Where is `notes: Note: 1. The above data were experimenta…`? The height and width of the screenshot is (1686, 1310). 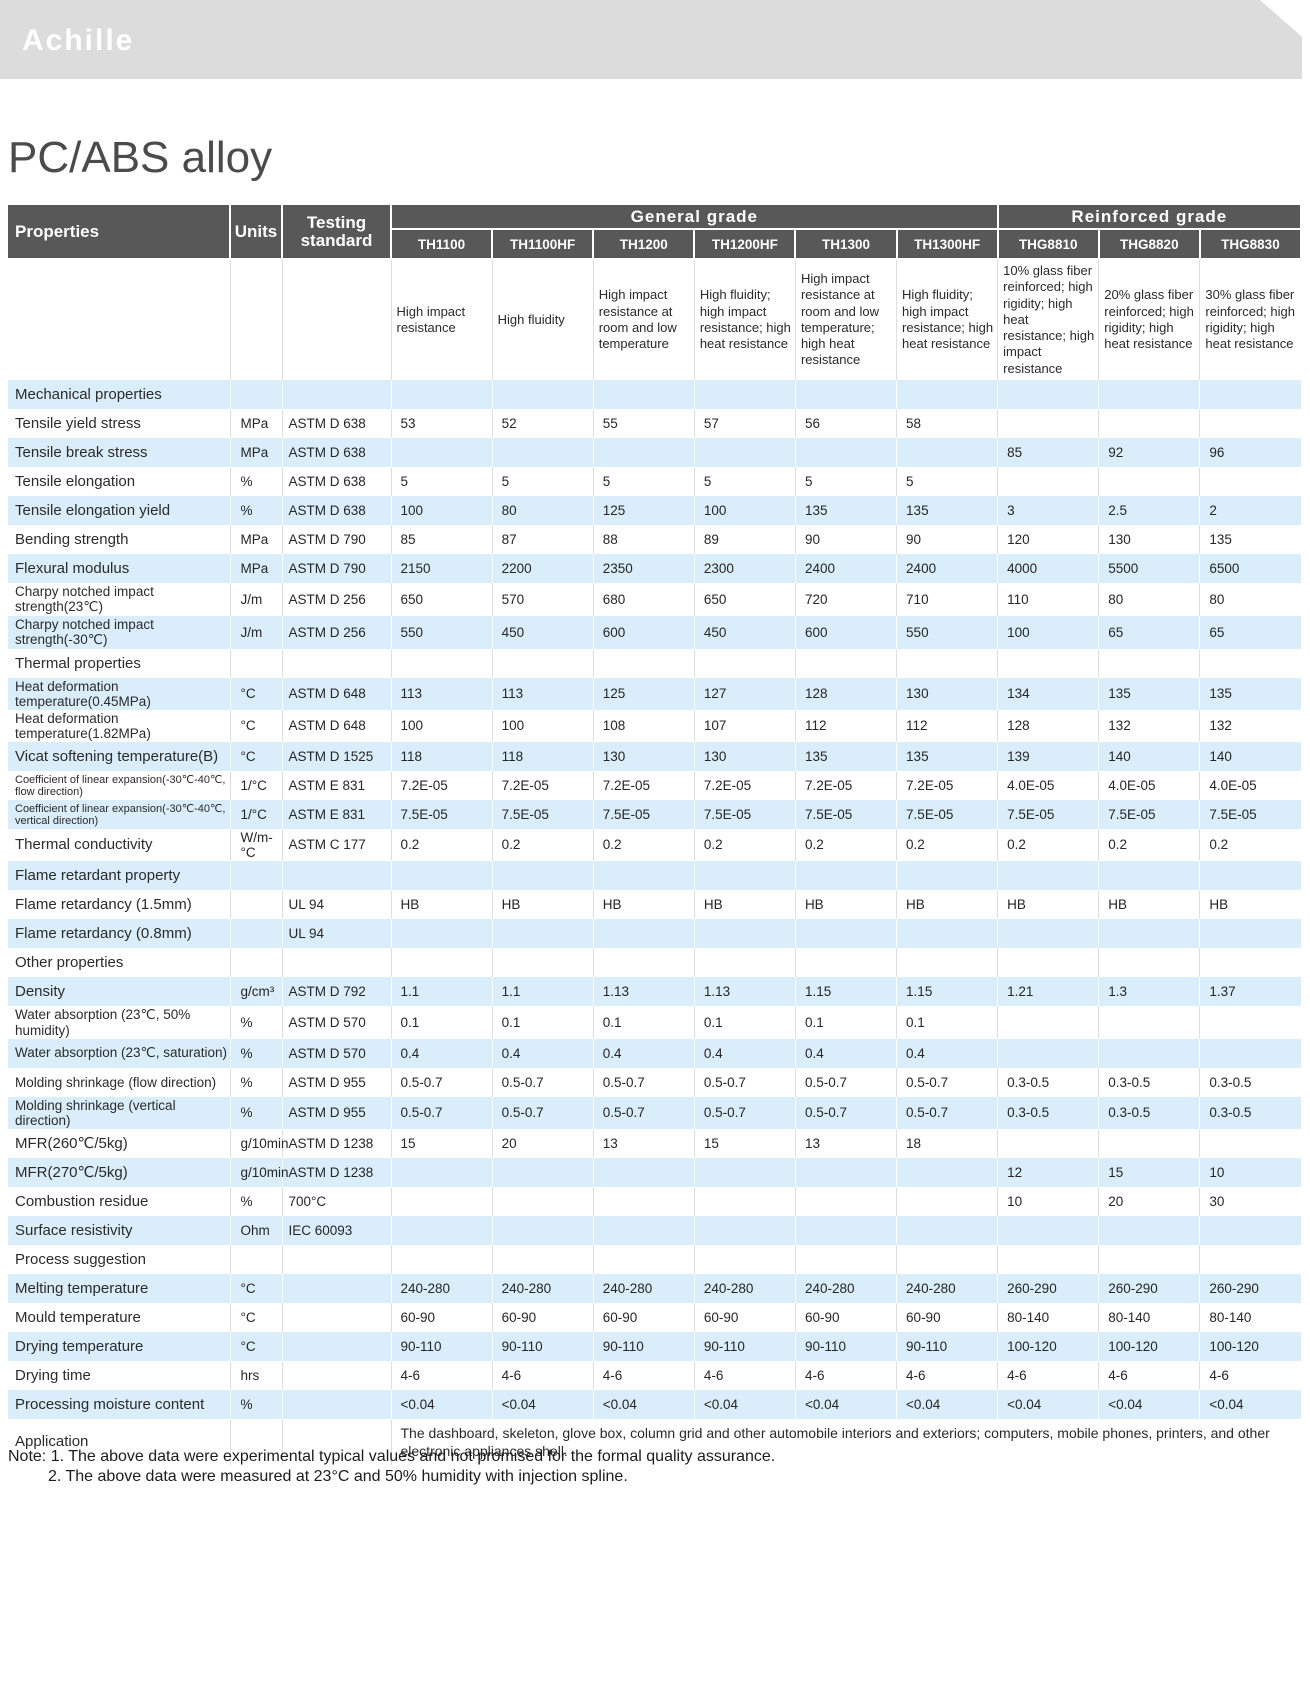 notes: Note: 1. The above data were experimenta… is located at coordinates (391, 1467).